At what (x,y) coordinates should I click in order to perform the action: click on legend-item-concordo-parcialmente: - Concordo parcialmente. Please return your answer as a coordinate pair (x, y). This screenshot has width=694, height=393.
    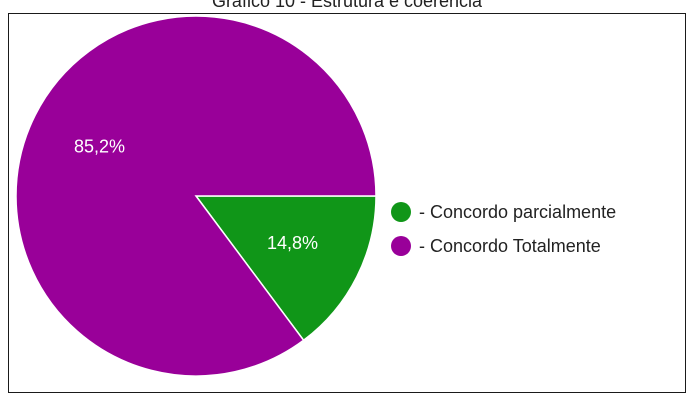
    Looking at the image, I should click on (503, 212).